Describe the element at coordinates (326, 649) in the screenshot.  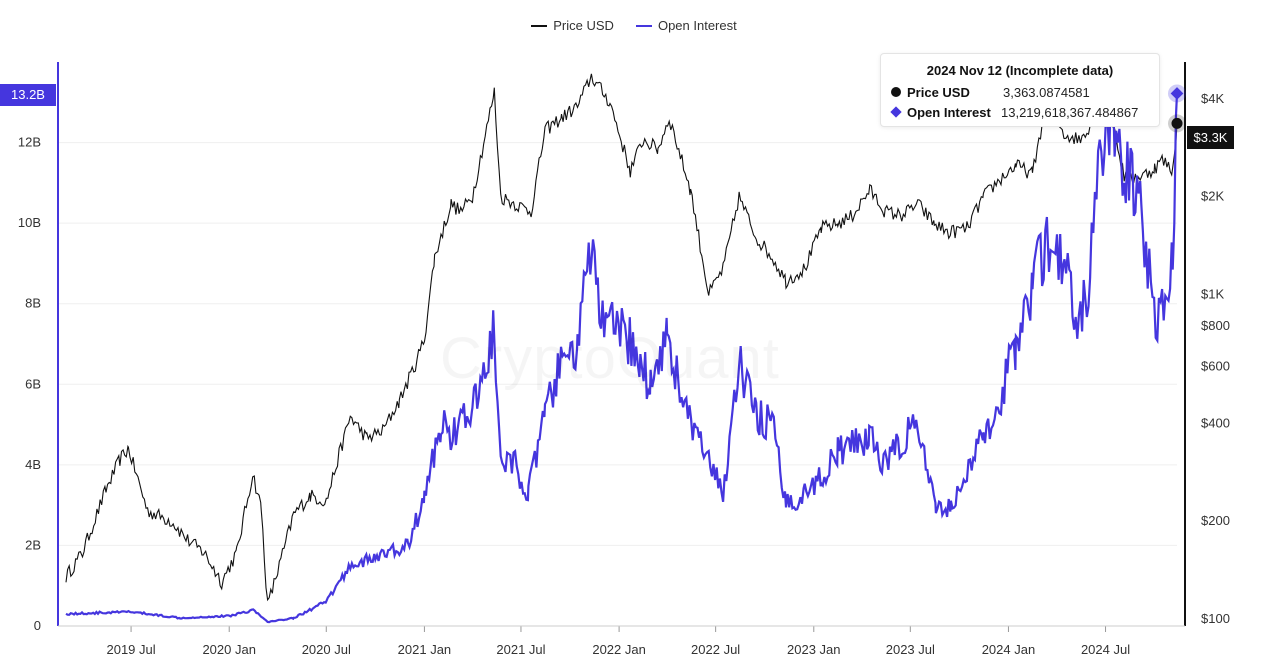
I see `x-tick-label: 2020 Jul` at that location.